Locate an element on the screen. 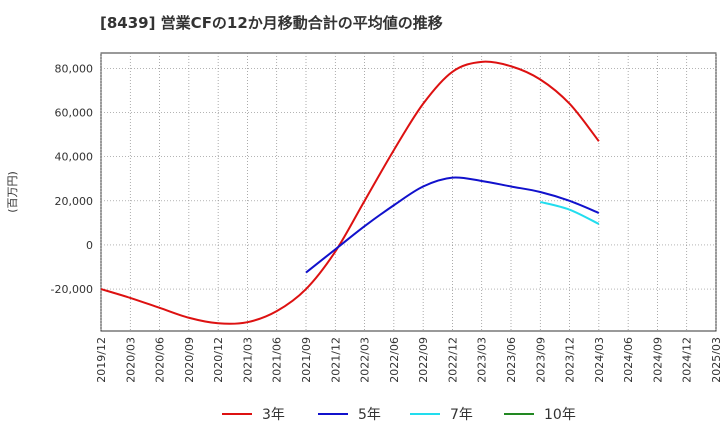 The width and height of the screenshot is (720, 440). x-tick-label: 2024/03 is located at coordinates (599, 360).